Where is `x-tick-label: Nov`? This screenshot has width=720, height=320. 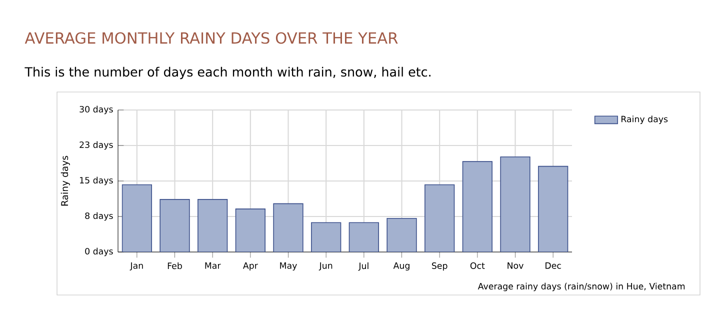 x-tick-label: Nov is located at coordinates (516, 265).